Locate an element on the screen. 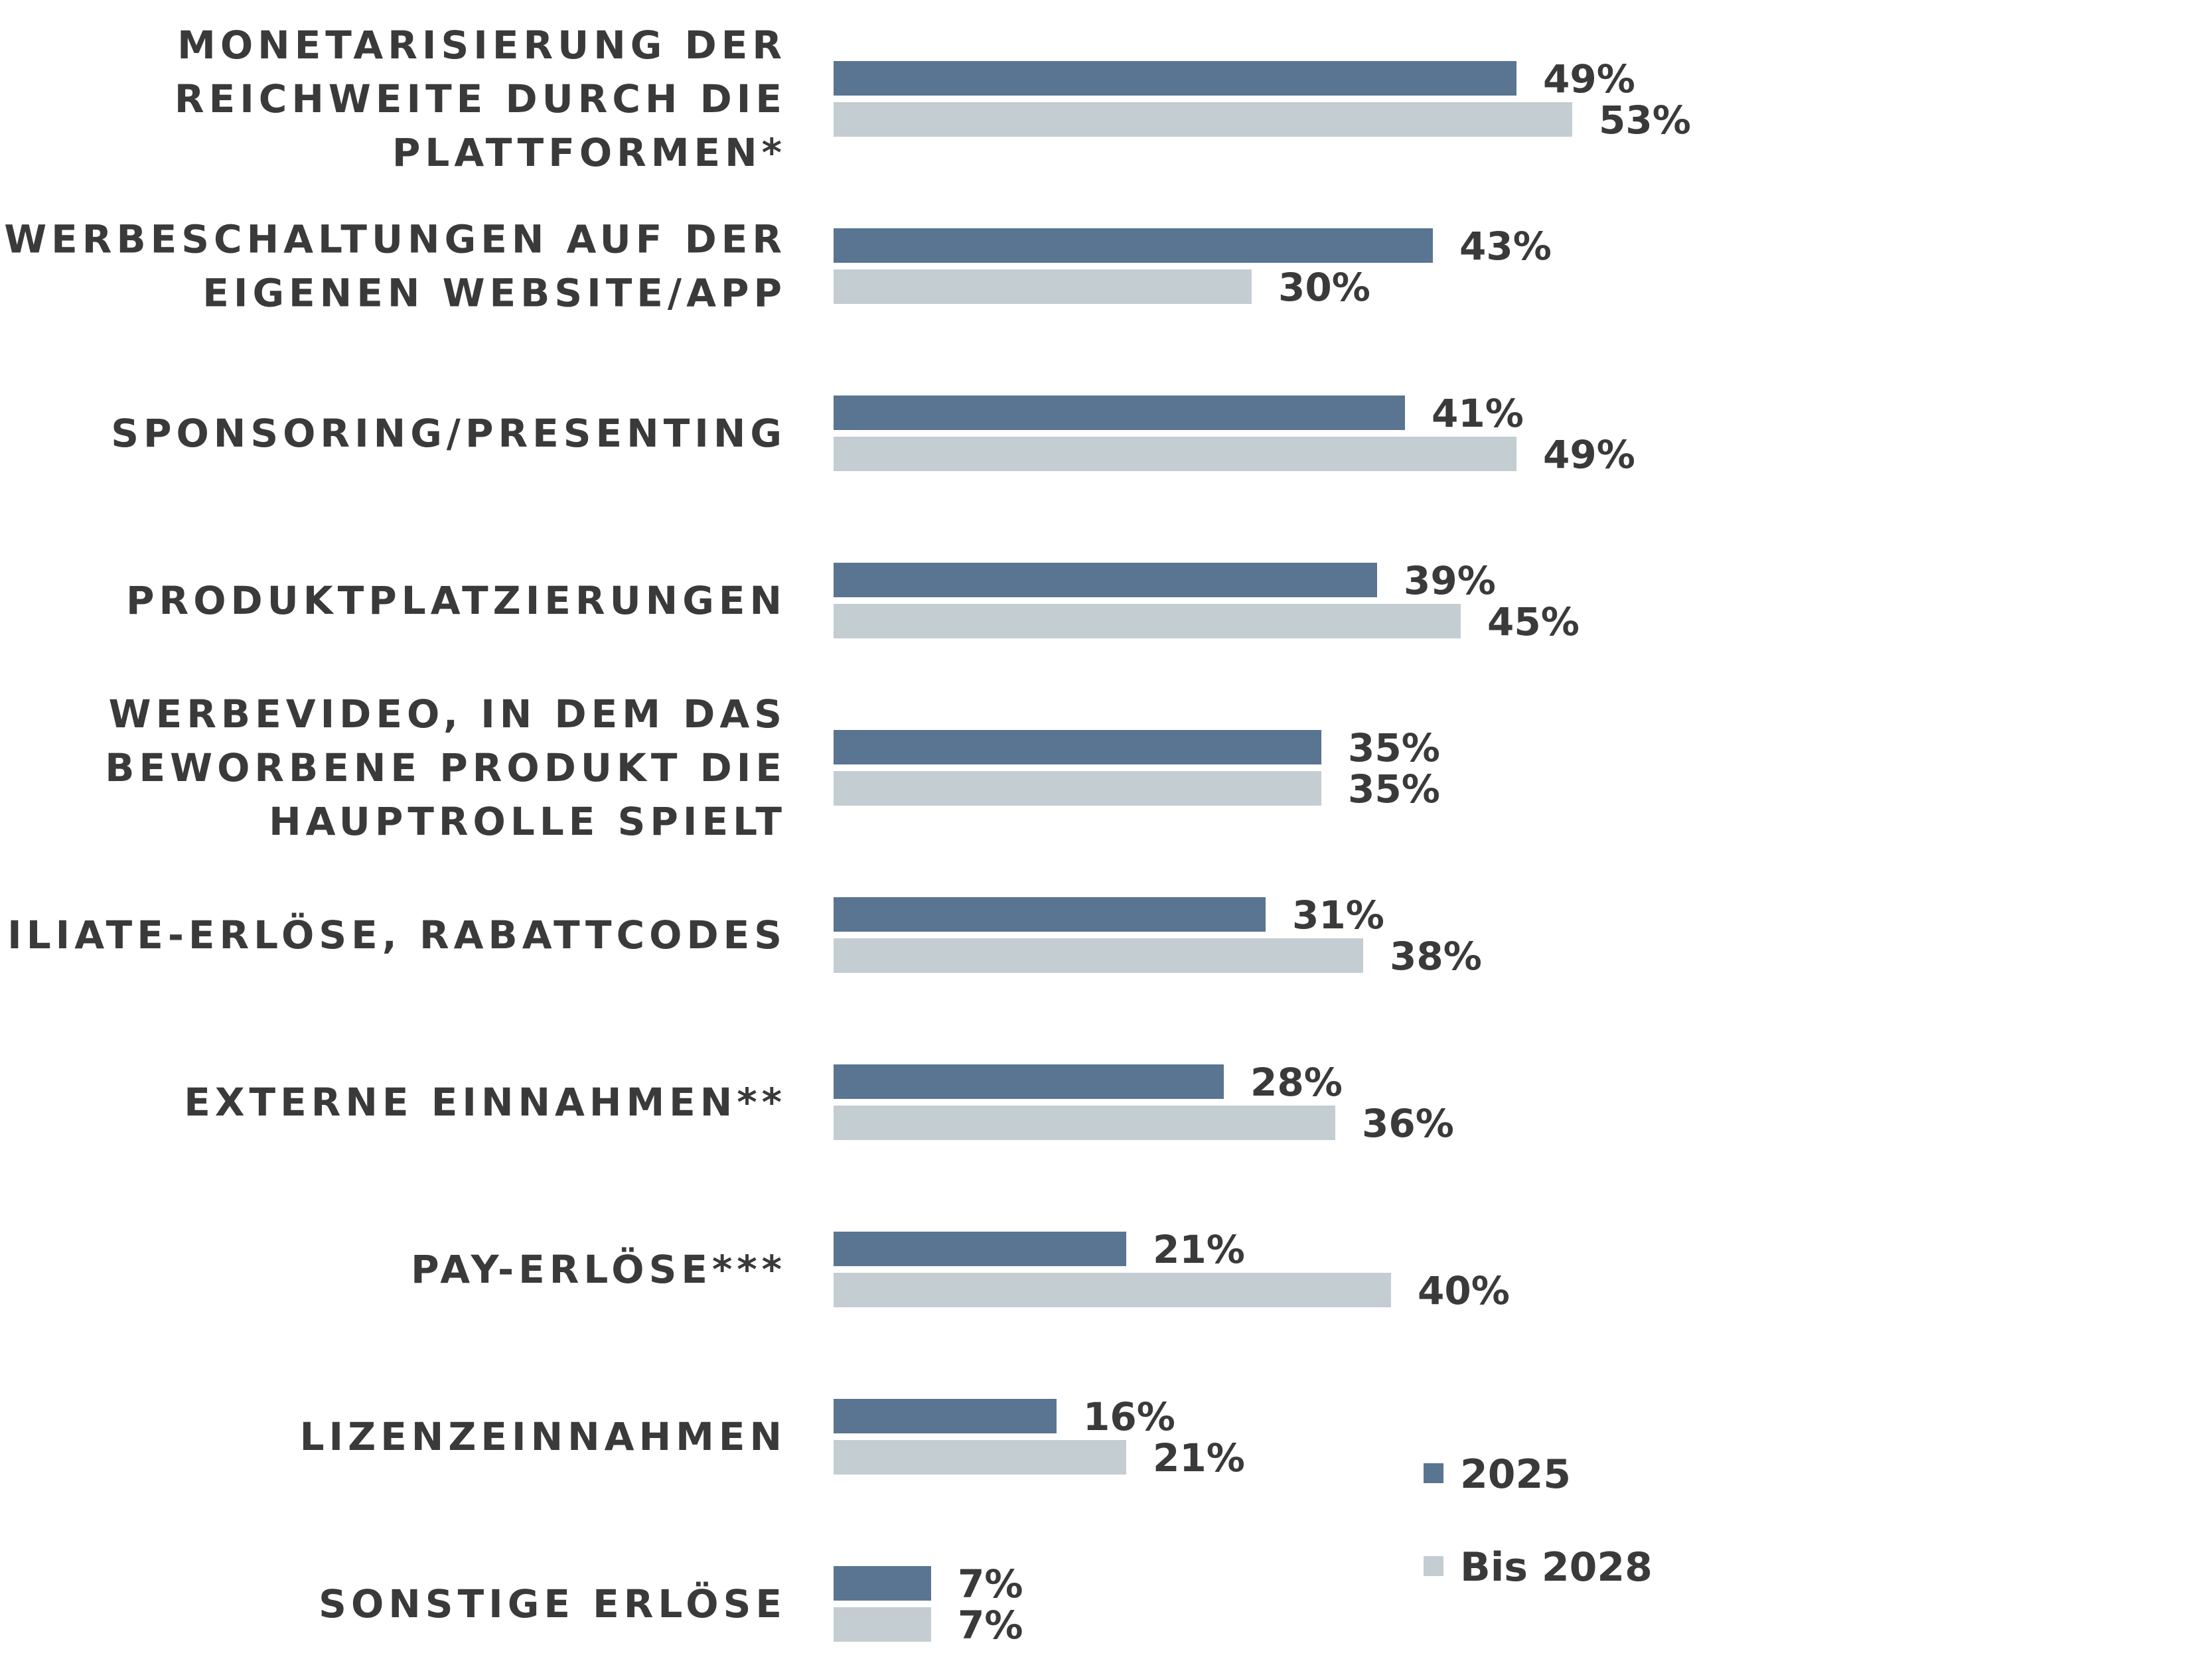 The height and width of the screenshot is (1659, 2212). legend-label: 2025 is located at coordinates (1516, 1474).